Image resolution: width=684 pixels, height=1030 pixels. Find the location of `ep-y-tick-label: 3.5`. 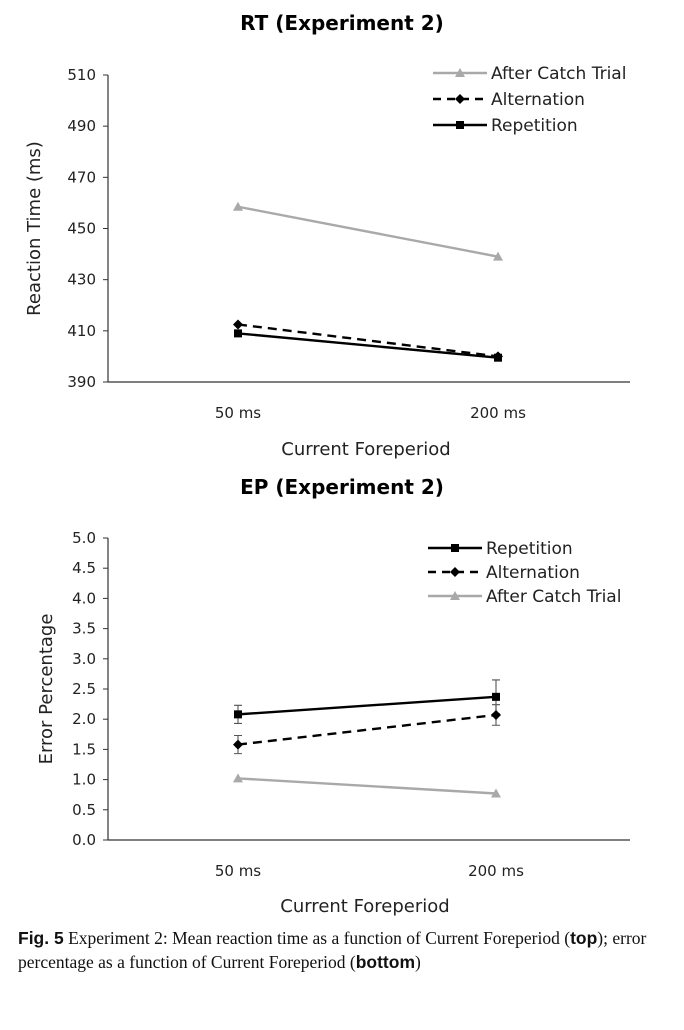

ep-y-tick-label: 3.5 is located at coordinates (84, 629).